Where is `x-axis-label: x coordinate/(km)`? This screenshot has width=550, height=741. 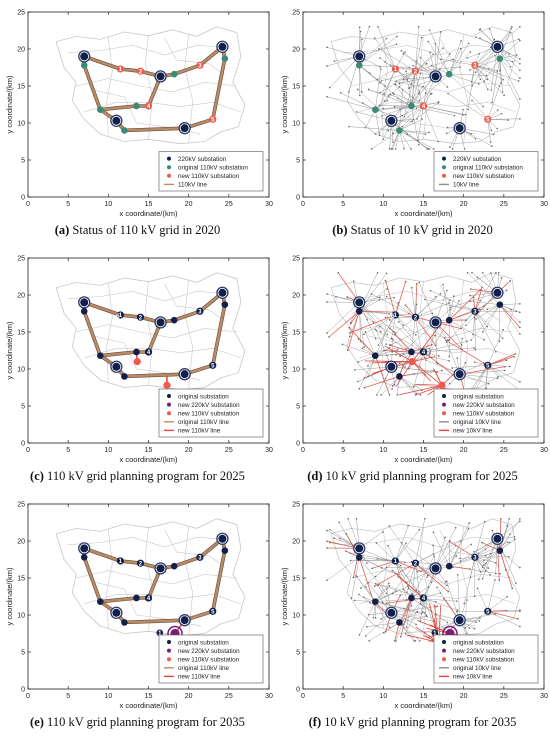 x-axis-label: x coordinate/(km) is located at coordinates (149, 213).